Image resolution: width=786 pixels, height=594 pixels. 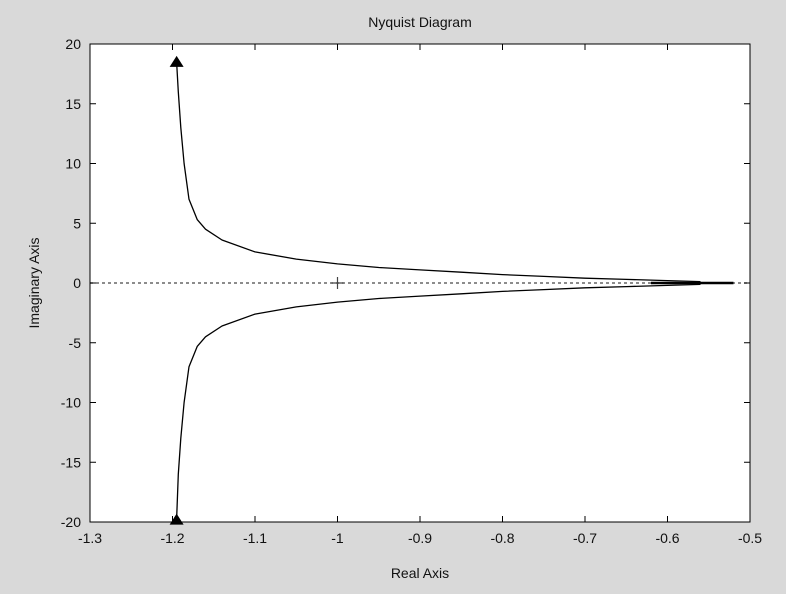 What do you see at coordinates (750, 538) in the screenshot?
I see `x-tick-label: -0.5` at bounding box center [750, 538].